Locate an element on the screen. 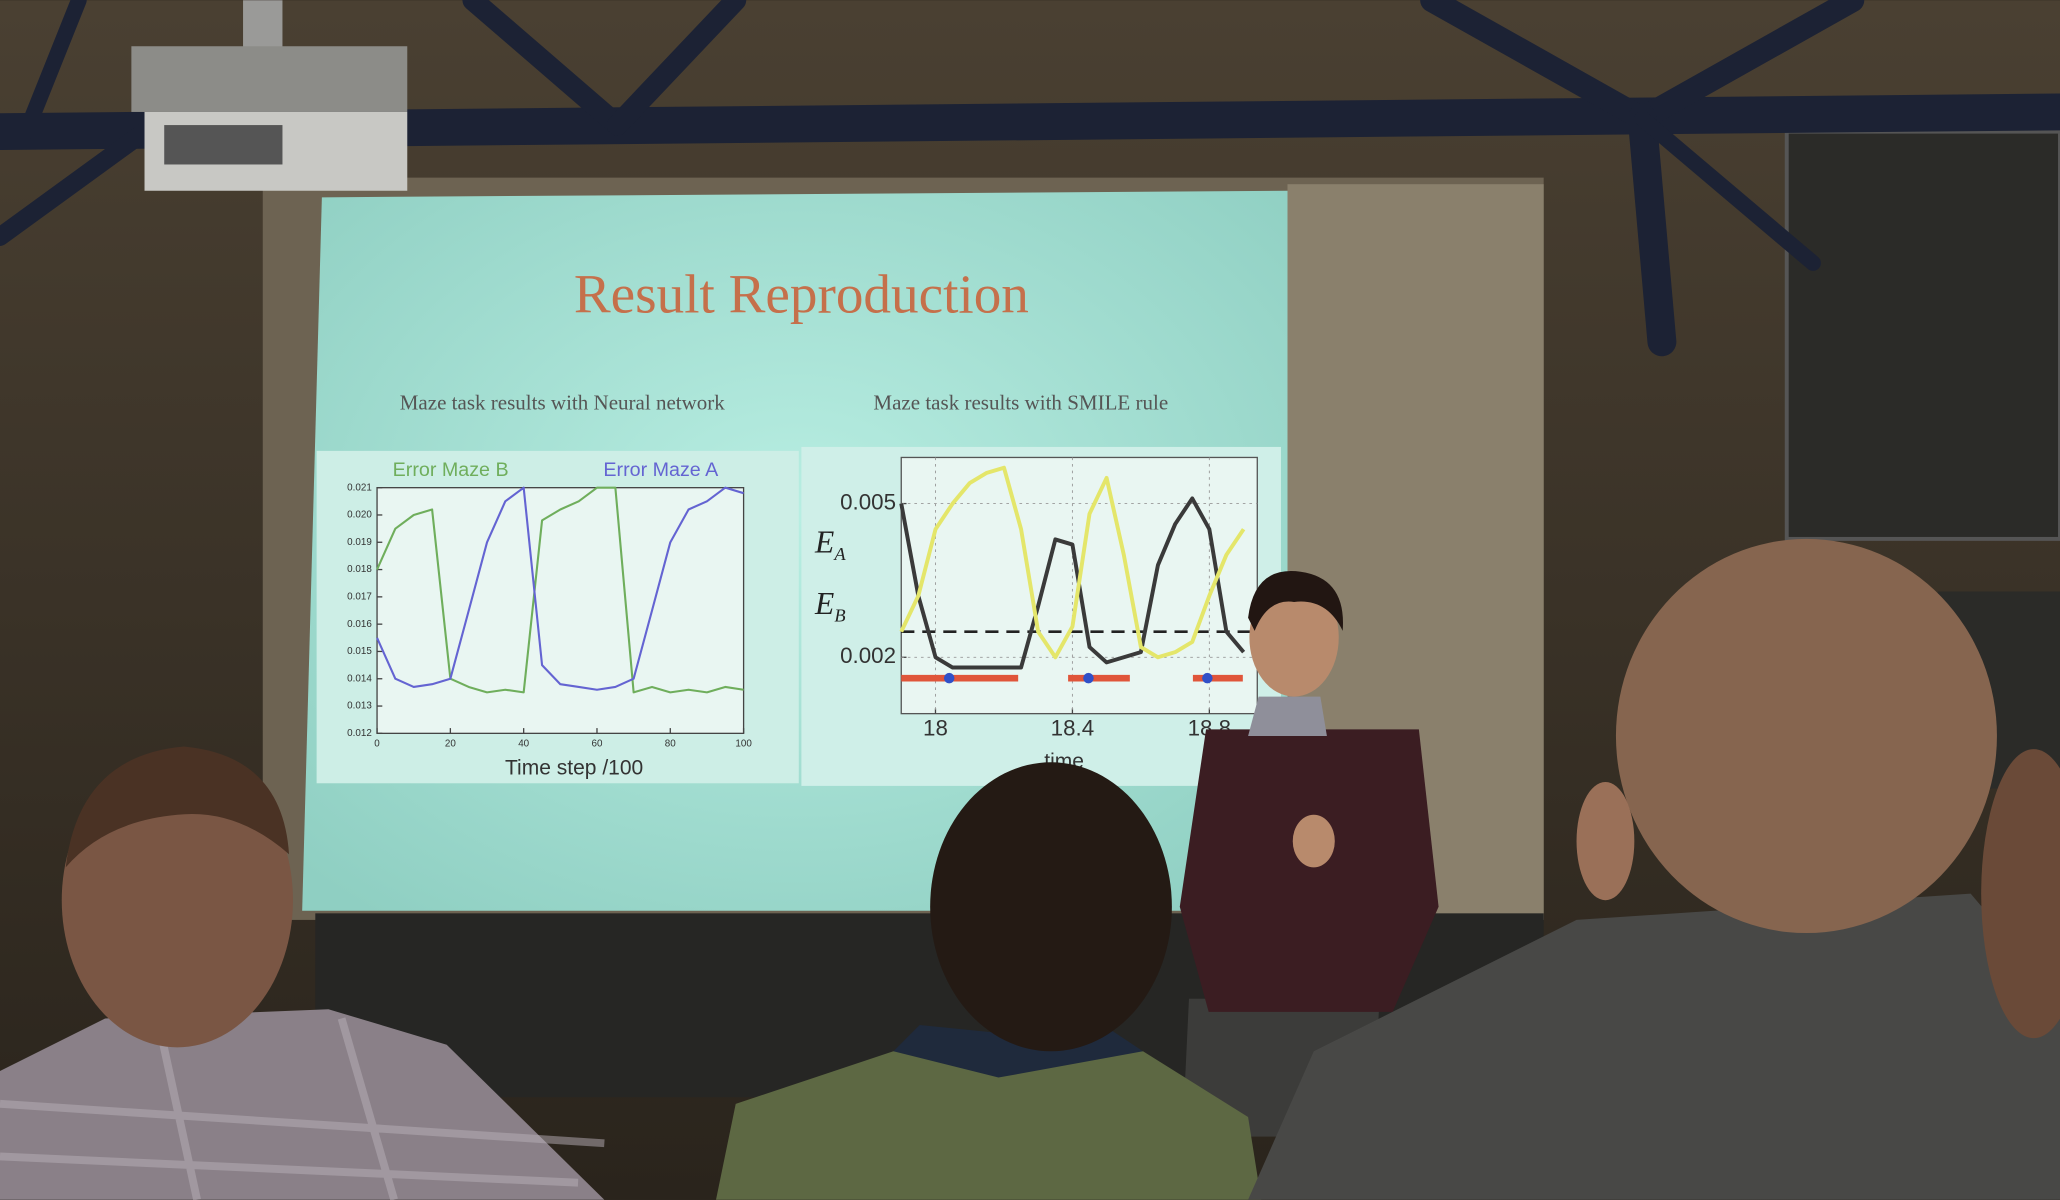 This screenshot has height=1200, width=2060. x-tick-label: 40 is located at coordinates (523, 743).